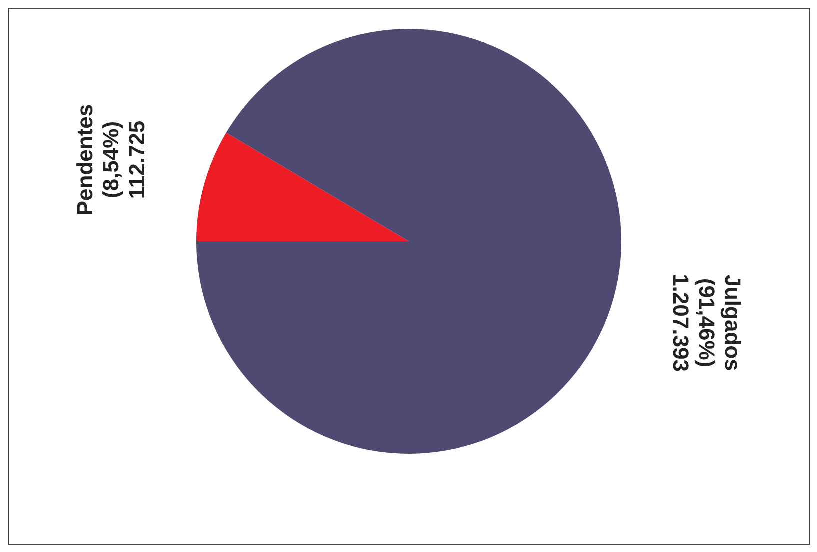  What do you see at coordinates (85, 160) in the screenshot?
I see `slice-label: Pendentes` at bounding box center [85, 160].